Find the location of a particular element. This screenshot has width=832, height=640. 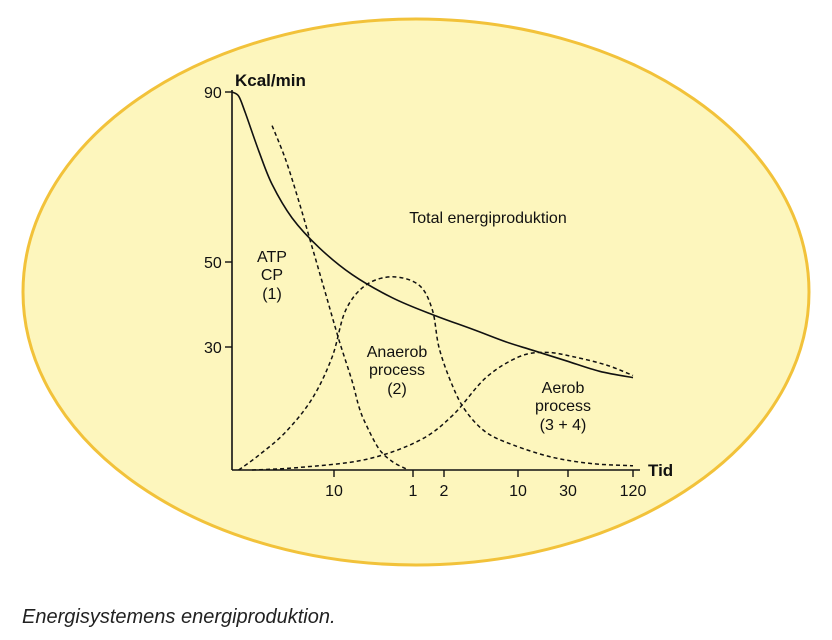

annotation-anaerob-line3: (2) is located at coordinates (397, 389).